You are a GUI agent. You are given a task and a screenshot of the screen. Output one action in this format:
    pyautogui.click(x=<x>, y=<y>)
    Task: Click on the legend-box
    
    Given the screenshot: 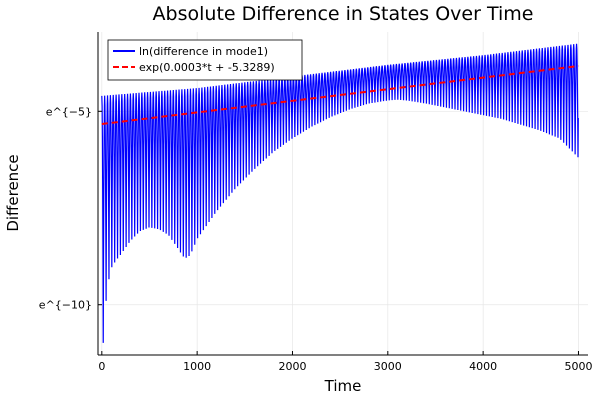 What is the action you would take?
    pyautogui.click(x=205, y=60)
    